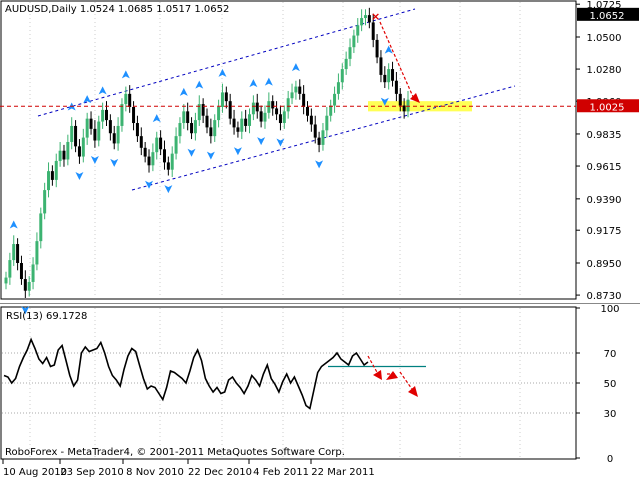 The width and height of the screenshot is (640, 484). I want to click on rsi-title: RSI(13) 69.1728, so click(46, 316).